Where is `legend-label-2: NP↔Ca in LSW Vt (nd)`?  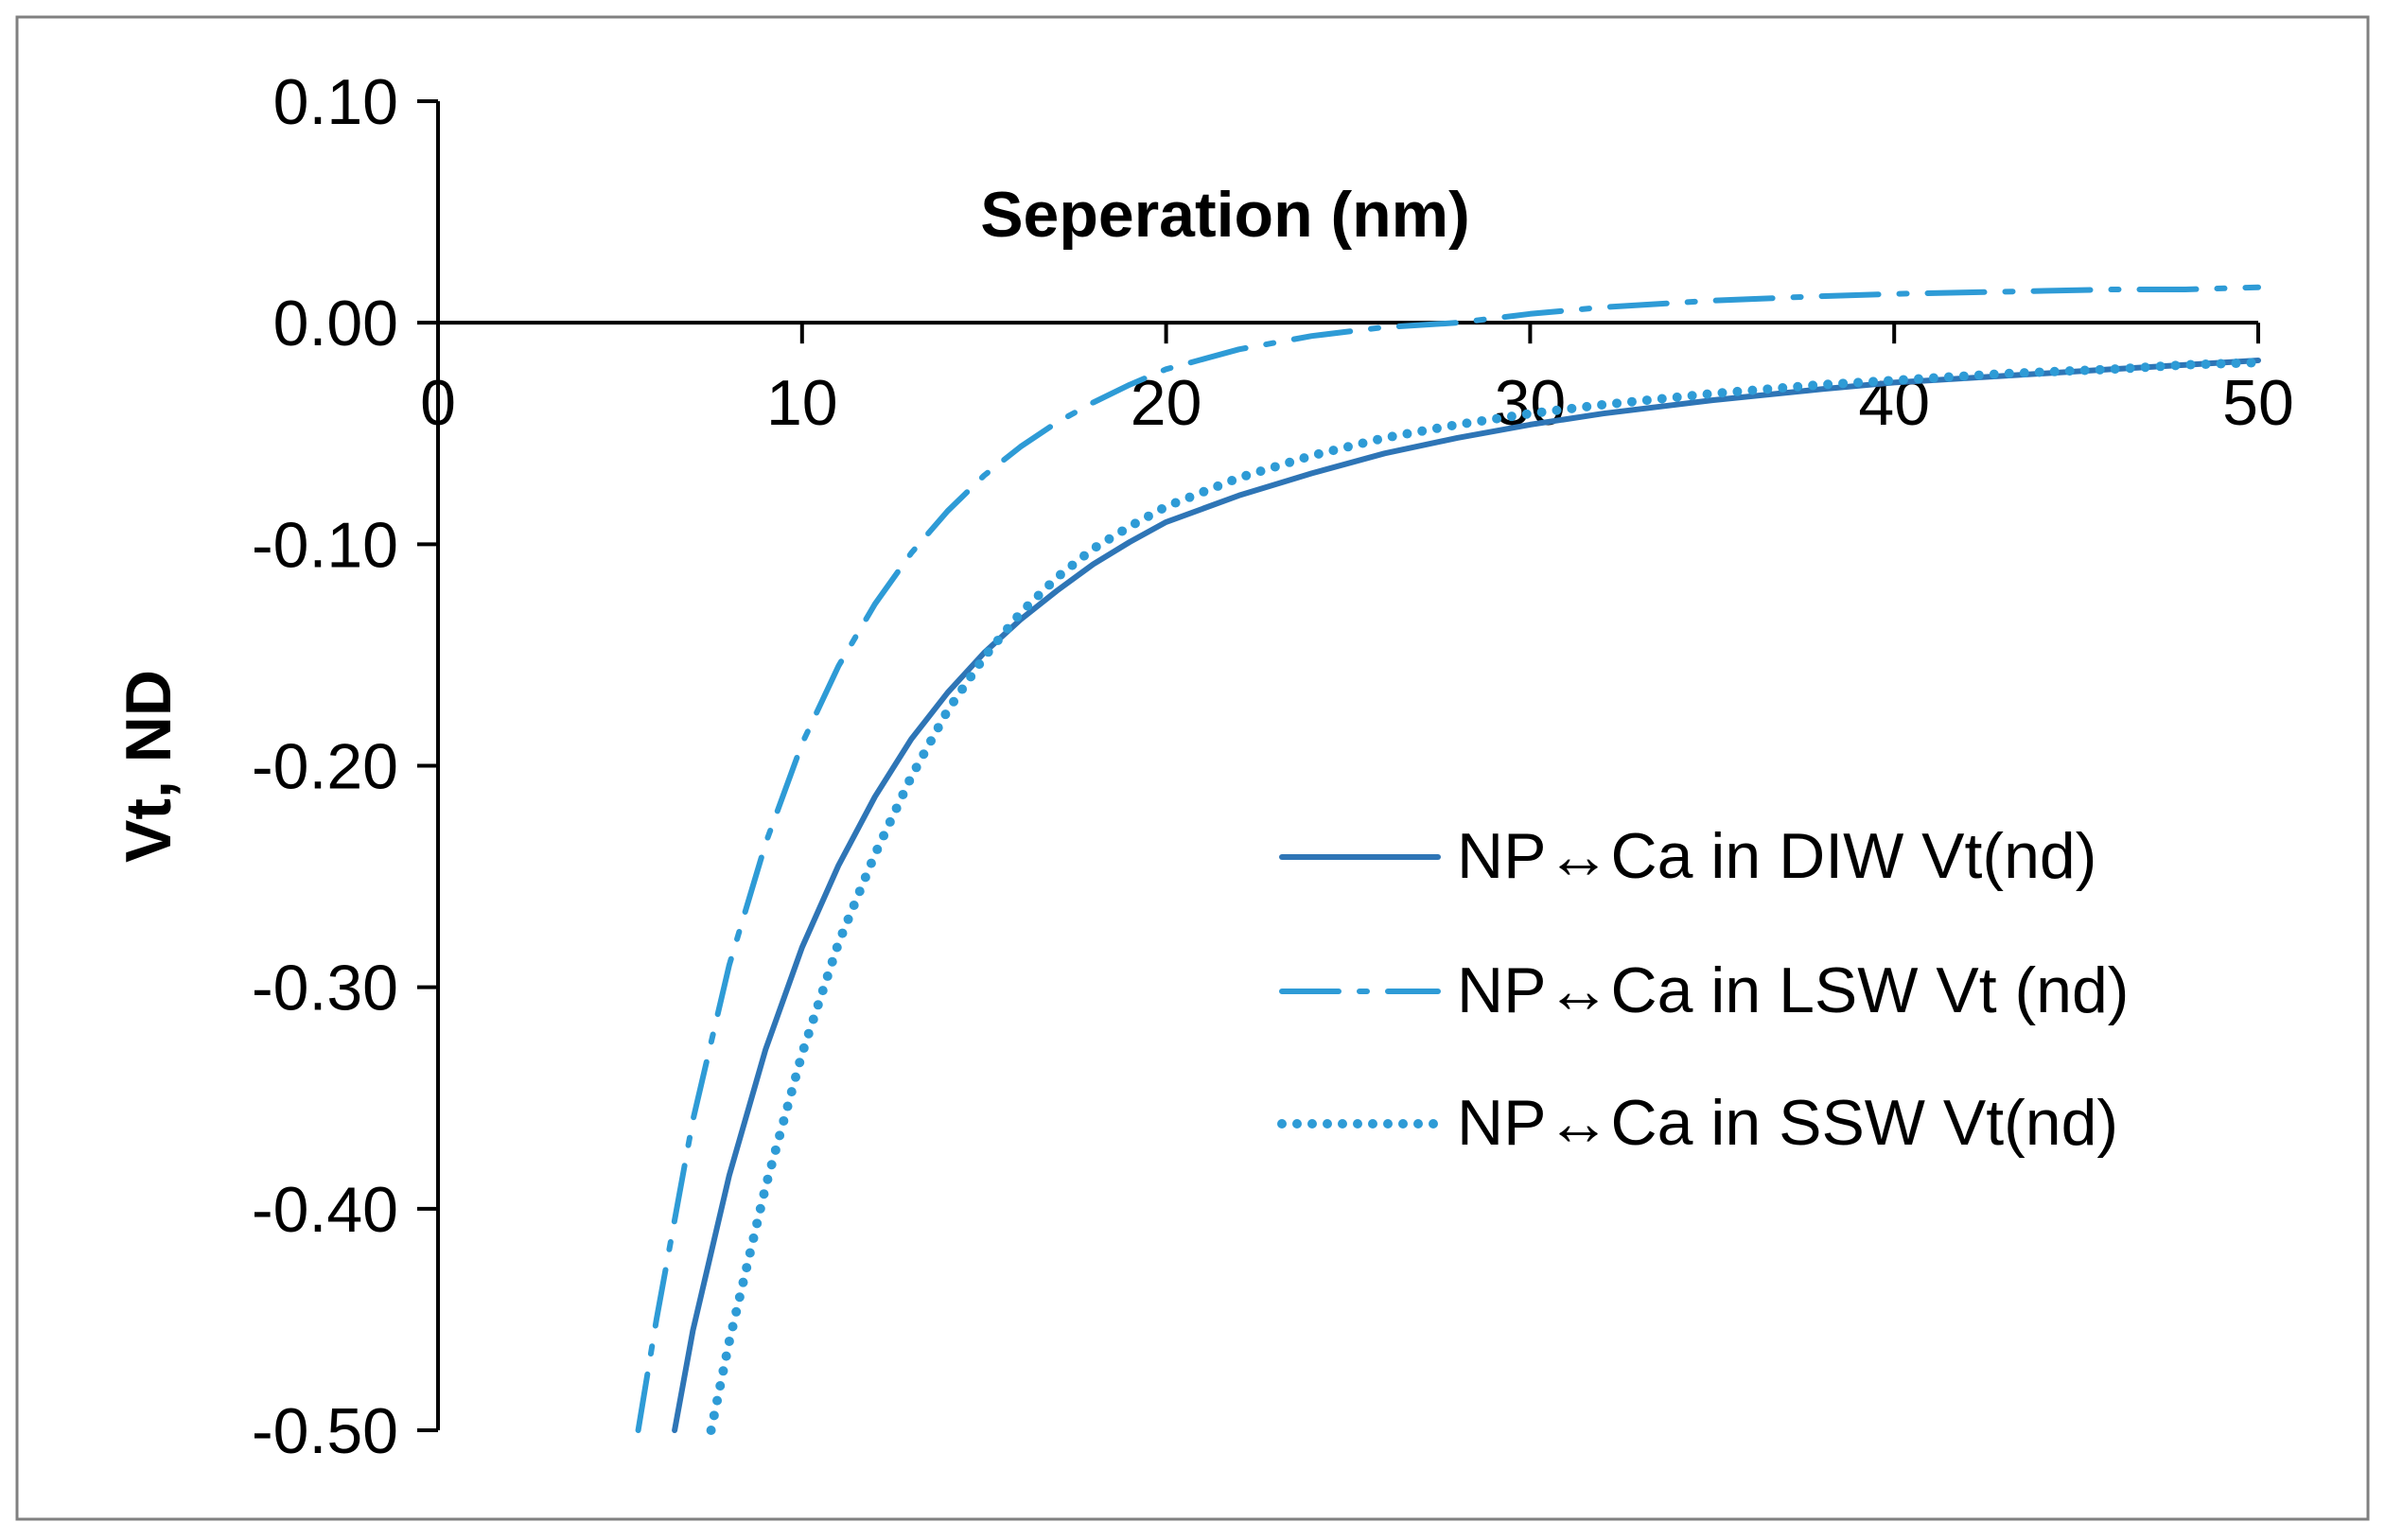
legend-label-2: NP↔Ca in LSW Vt (nd) is located at coordinates (1793, 990).